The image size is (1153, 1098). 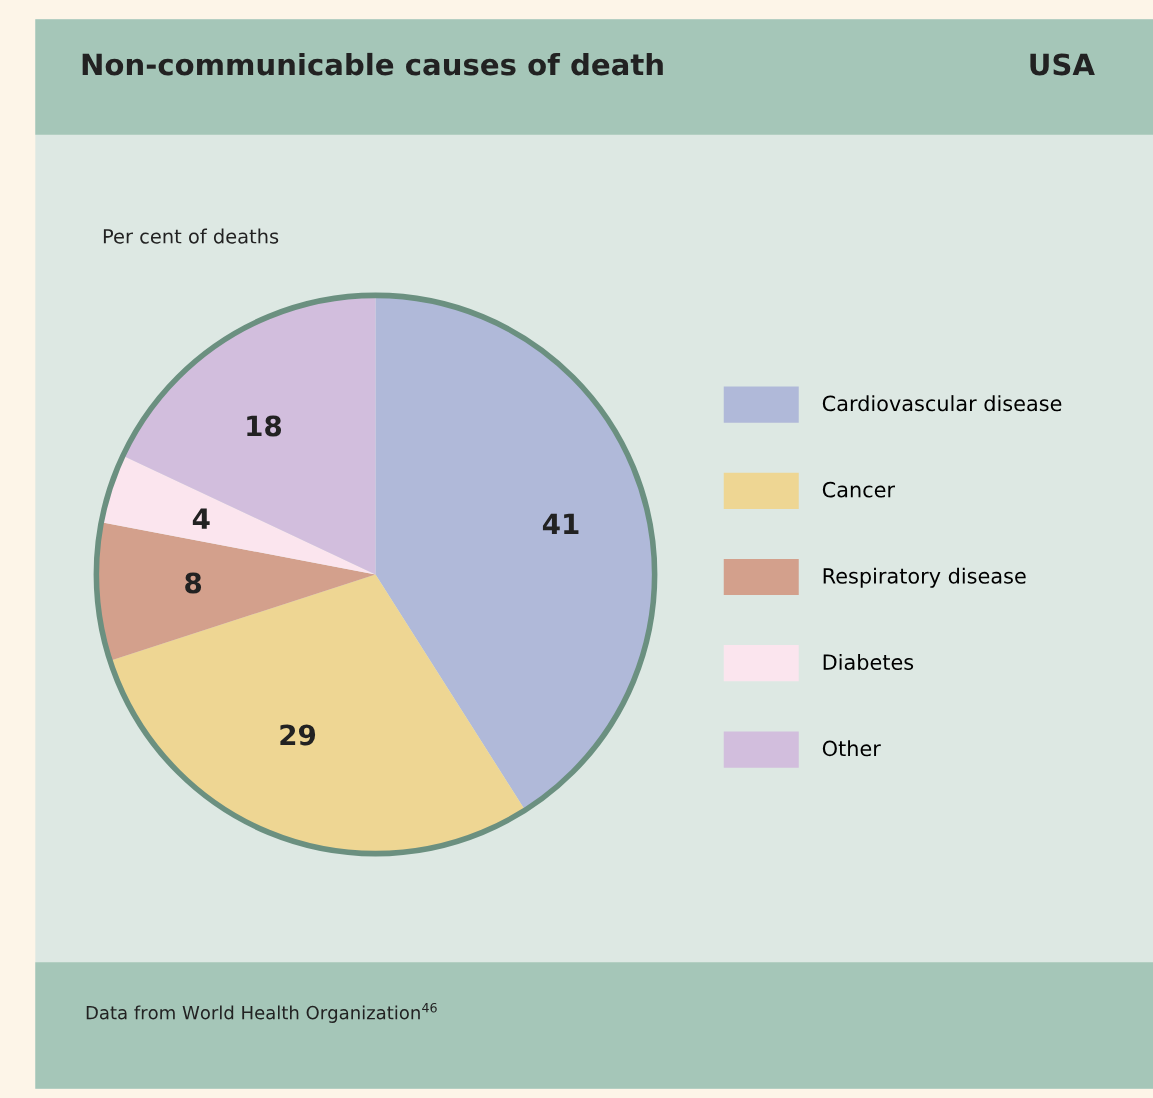 I want to click on data-label: 18, so click(x=264, y=426).